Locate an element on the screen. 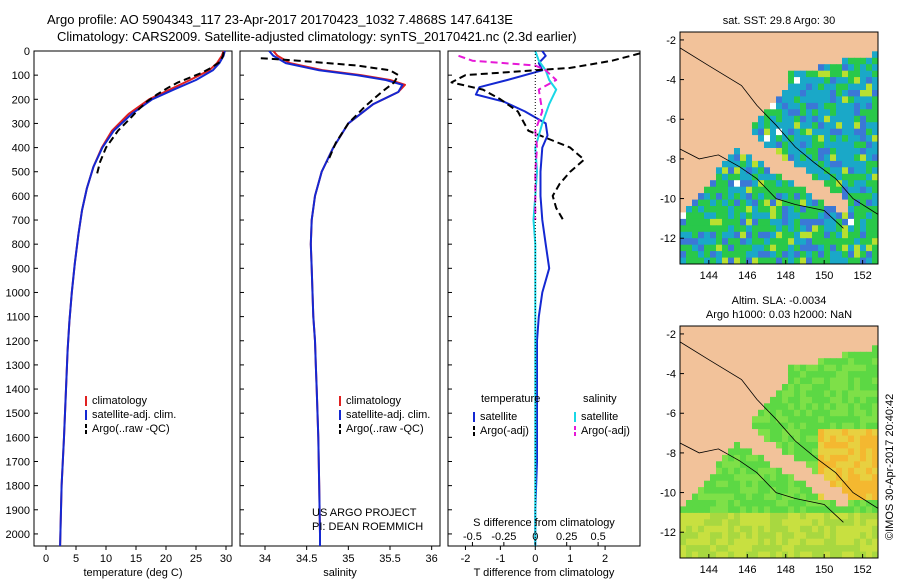 This screenshot has height=580, width=900. legend-title-salinity: salinity is located at coordinates (600, 399).